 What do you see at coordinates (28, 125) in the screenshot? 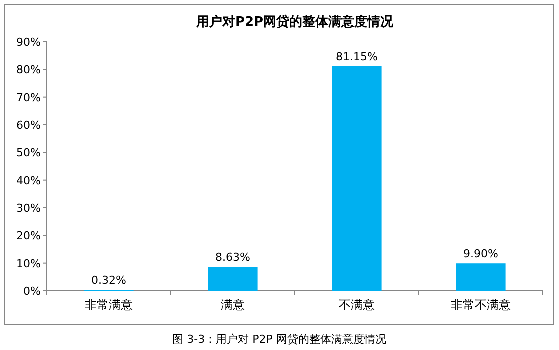
I see `y-tick-label: 60%` at bounding box center [28, 125].